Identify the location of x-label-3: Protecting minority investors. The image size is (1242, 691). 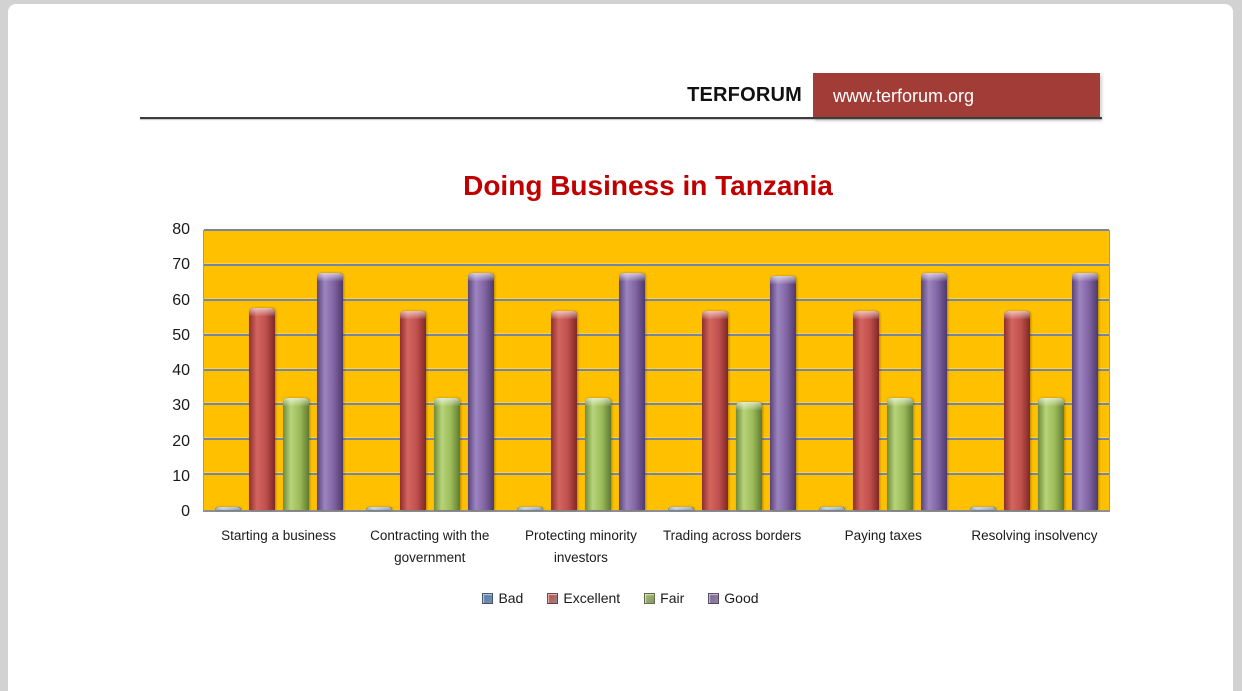
(581, 546).